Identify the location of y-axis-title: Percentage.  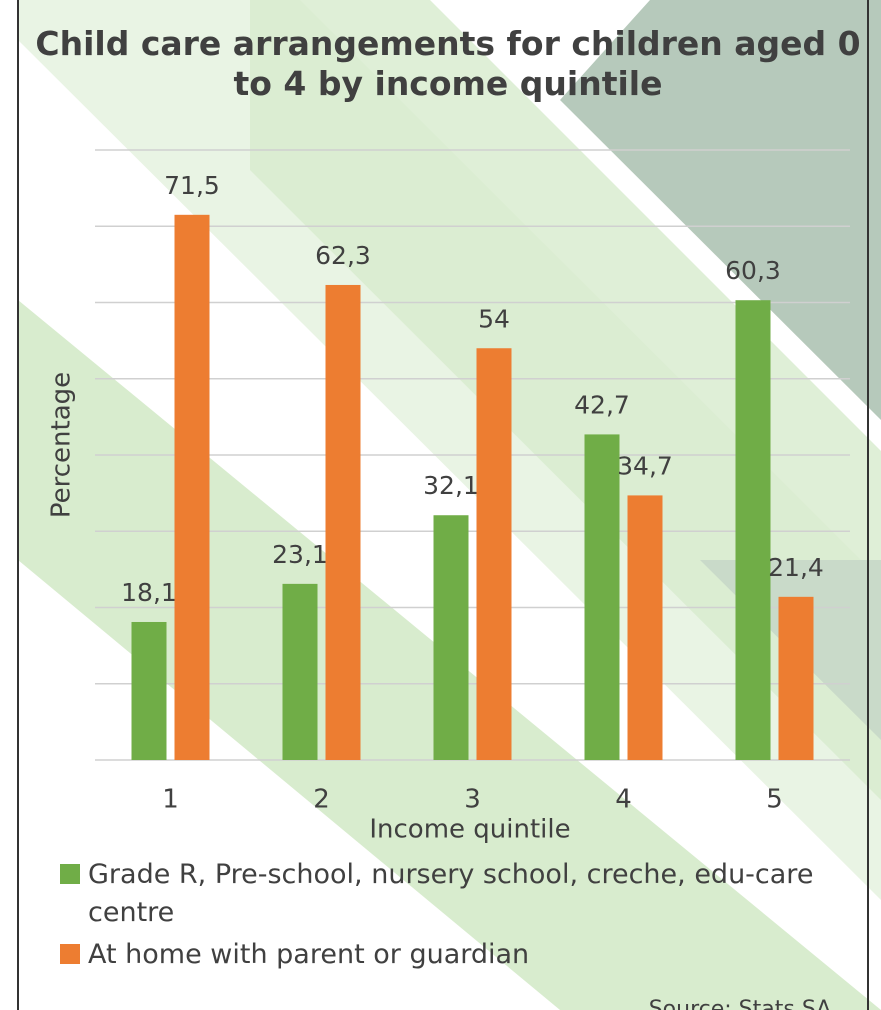
(62, 445).